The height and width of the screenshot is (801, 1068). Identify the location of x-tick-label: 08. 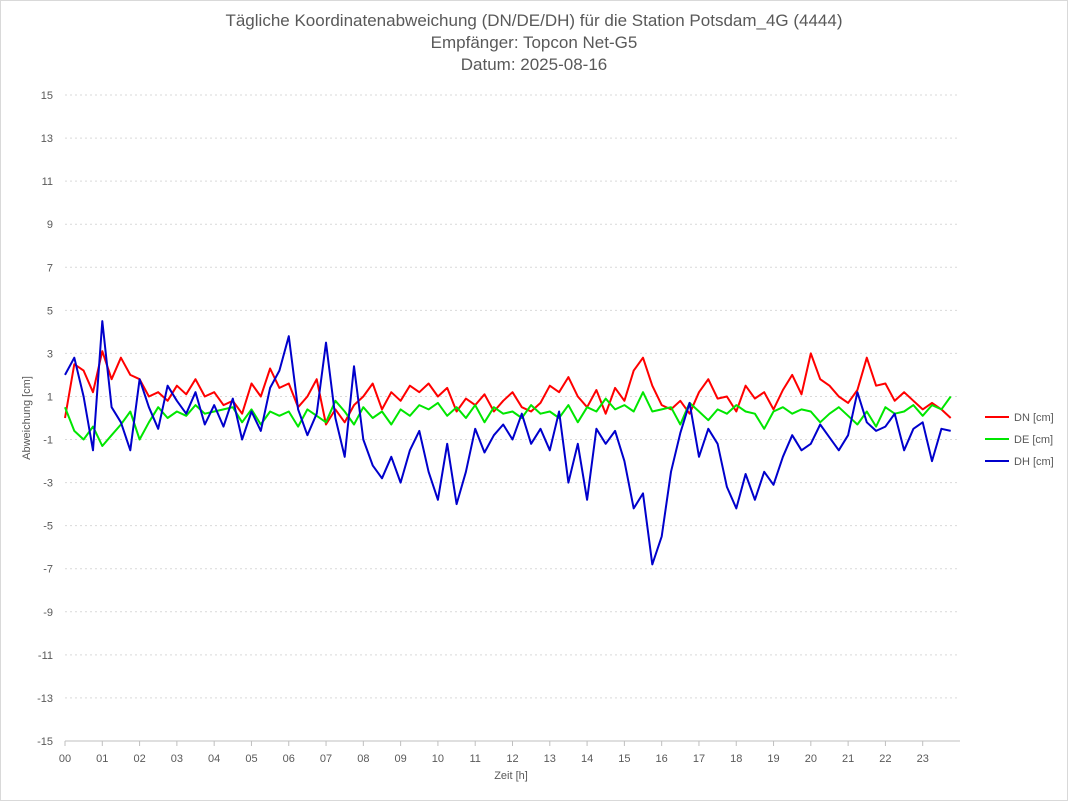
(363, 759).